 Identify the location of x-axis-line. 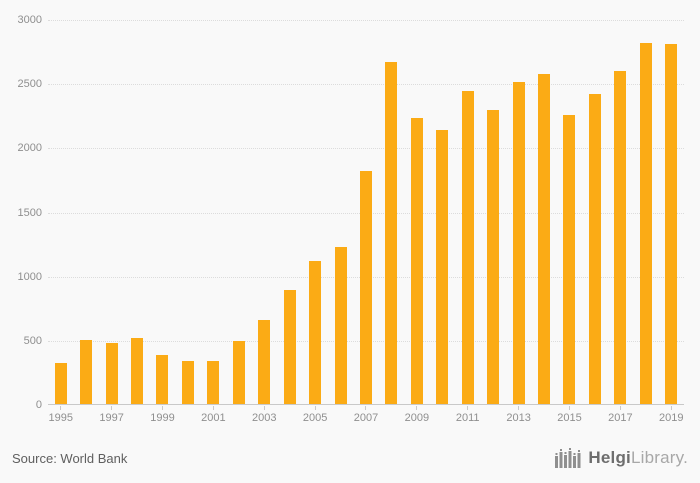
(366, 404).